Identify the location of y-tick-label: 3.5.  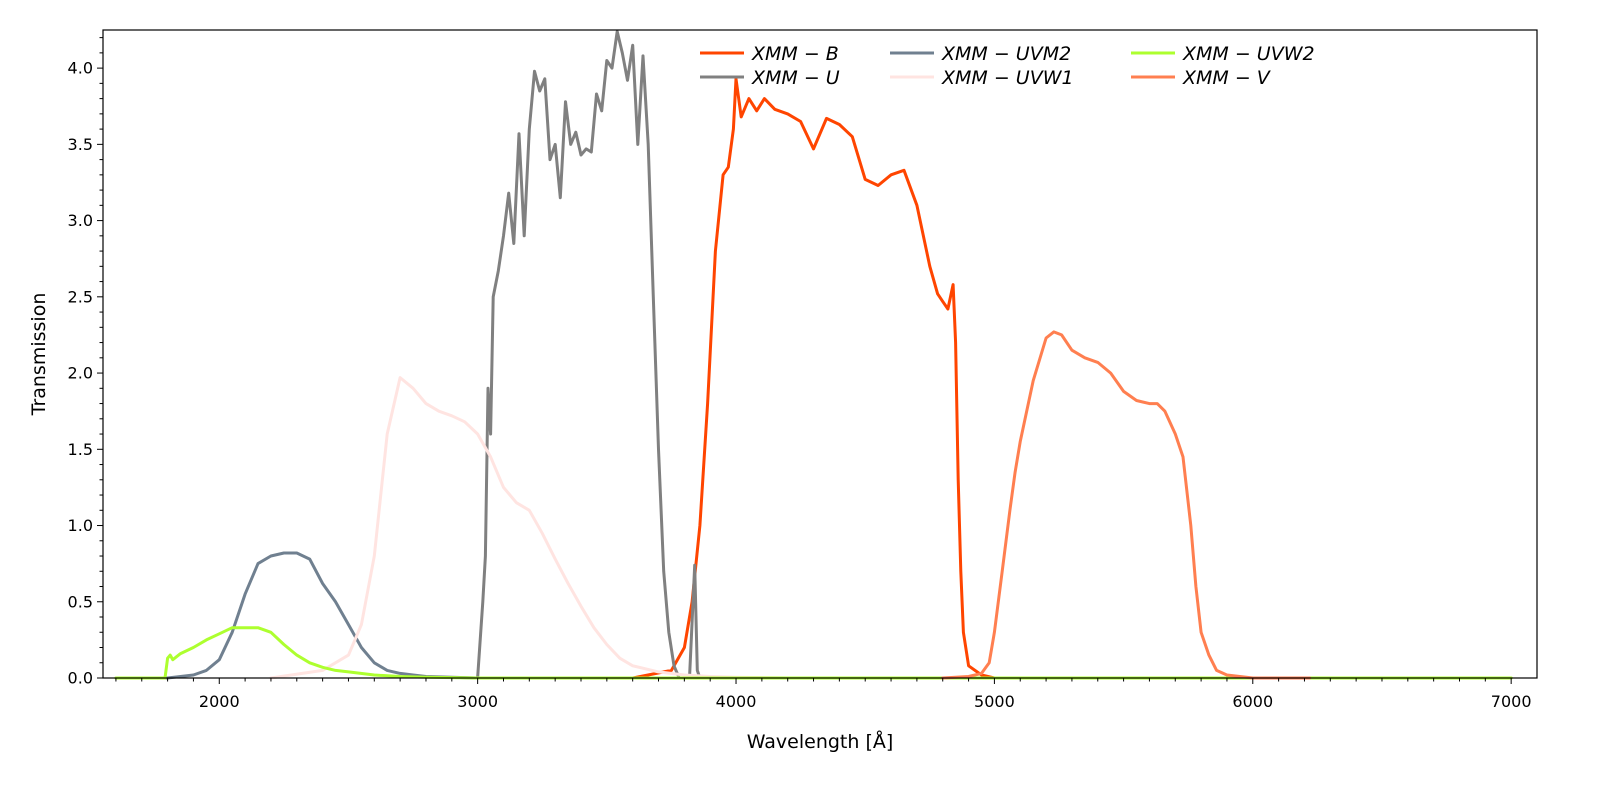
(80, 144).